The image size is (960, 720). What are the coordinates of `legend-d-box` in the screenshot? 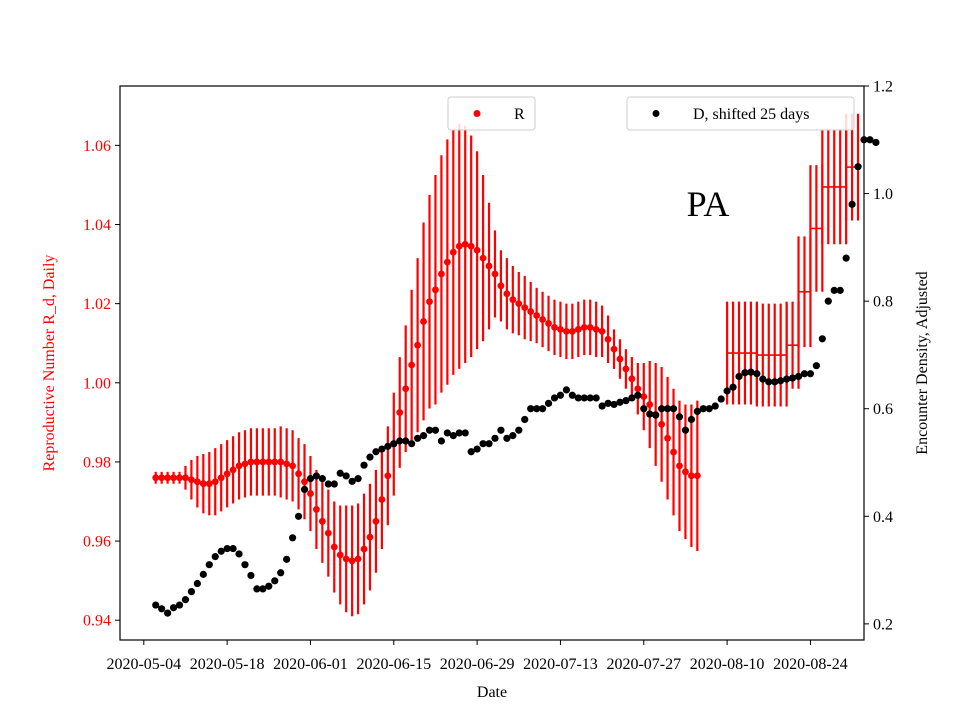 It's located at (740, 113).